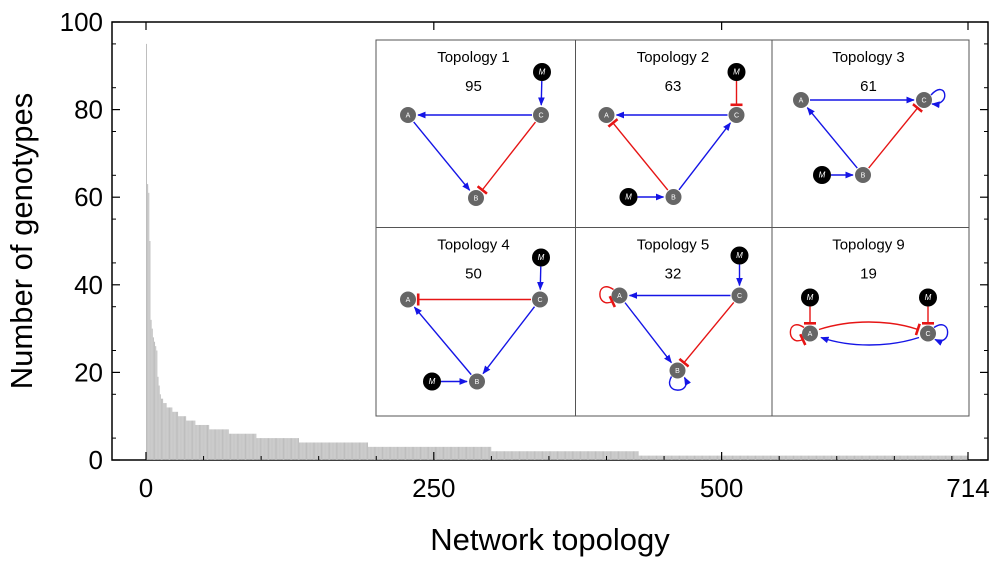 The height and width of the screenshot is (562, 1000). I want to click on panel-count: 32, so click(673, 274).